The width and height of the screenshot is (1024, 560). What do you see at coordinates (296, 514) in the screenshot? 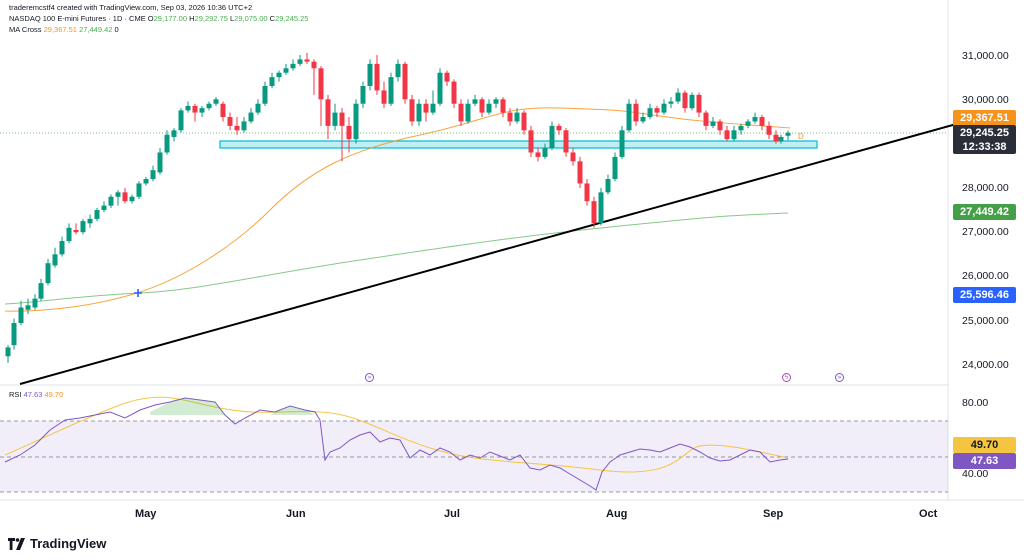
I see `time-label-jun: Jun` at bounding box center [296, 514].